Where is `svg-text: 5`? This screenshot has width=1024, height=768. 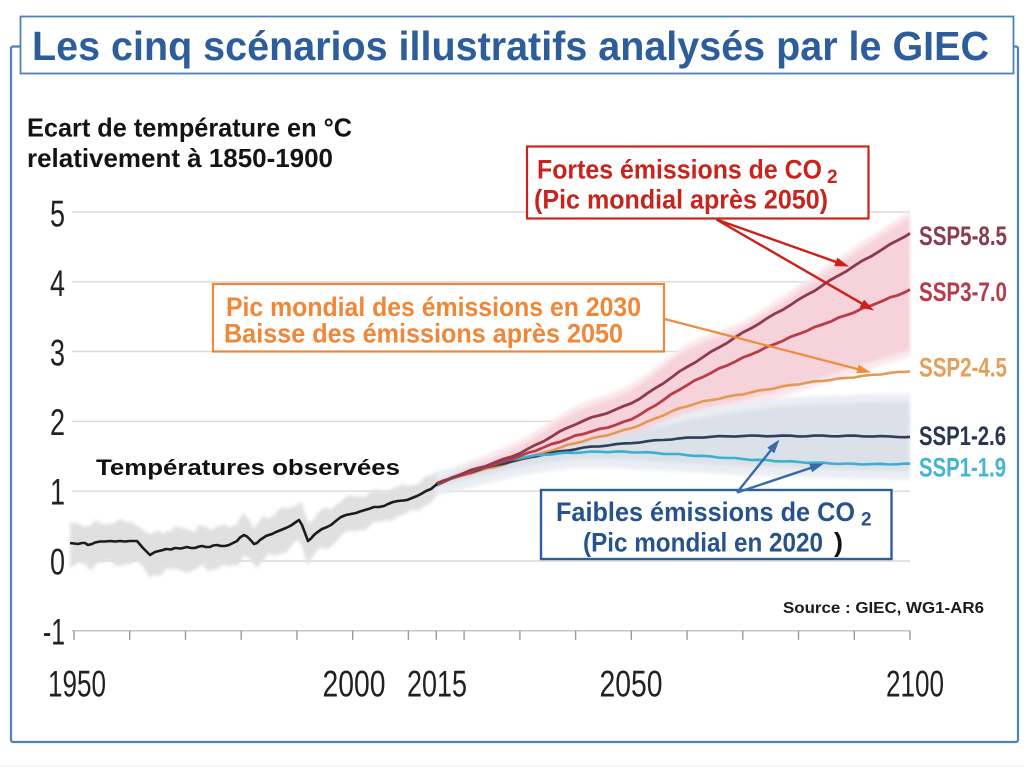
svg-text: 5 is located at coordinates (57, 213).